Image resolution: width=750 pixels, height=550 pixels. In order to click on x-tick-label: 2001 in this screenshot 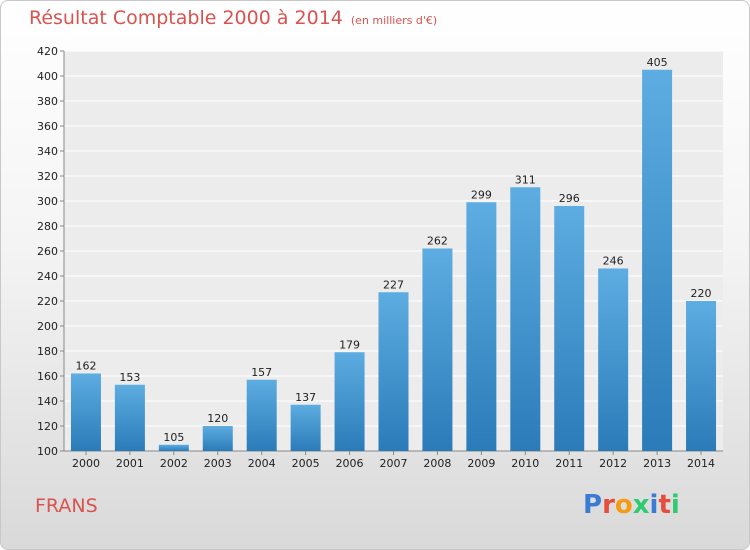, I will do `click(130, 463)`.